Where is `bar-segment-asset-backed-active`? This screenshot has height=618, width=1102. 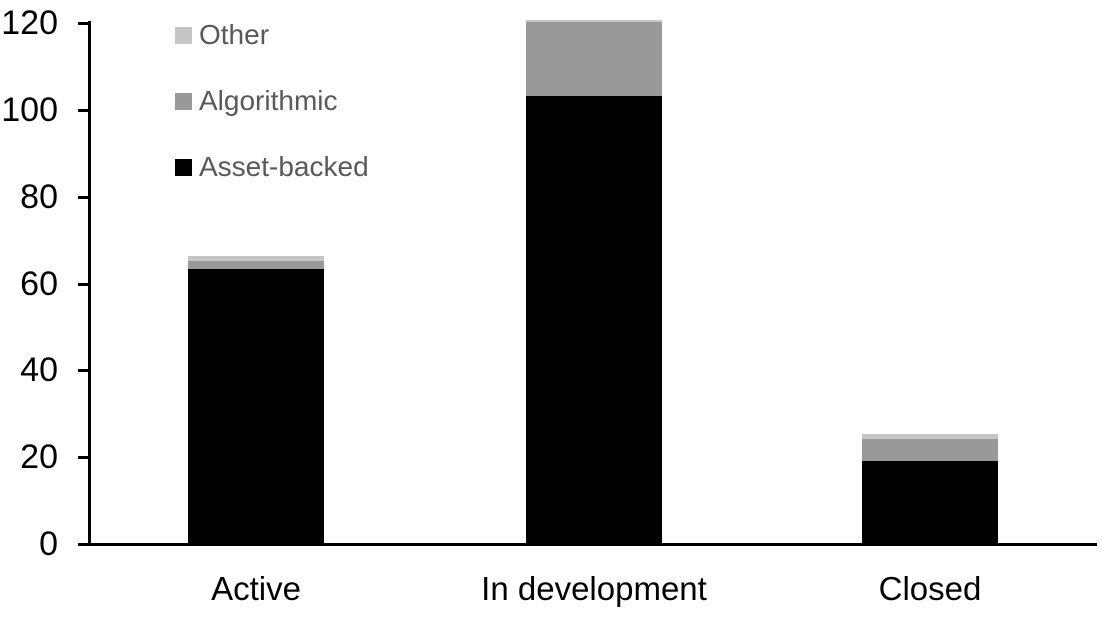 bar-segment-asset-backed-active is located at coordinates (256, 406).